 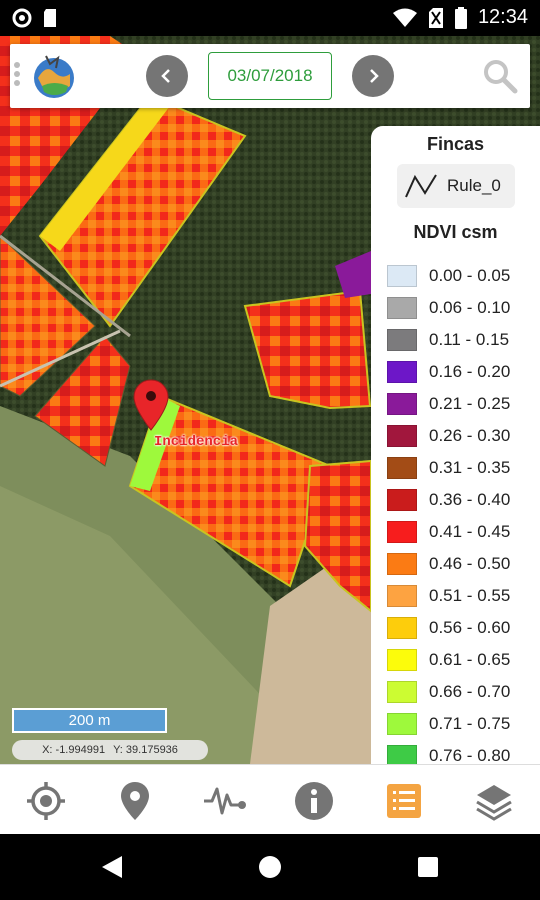 What do you see at coordinates (470, 531) in the screenshot?
I see `legend-range: 0.41 - 0.45` at bounding box center [470, 531].